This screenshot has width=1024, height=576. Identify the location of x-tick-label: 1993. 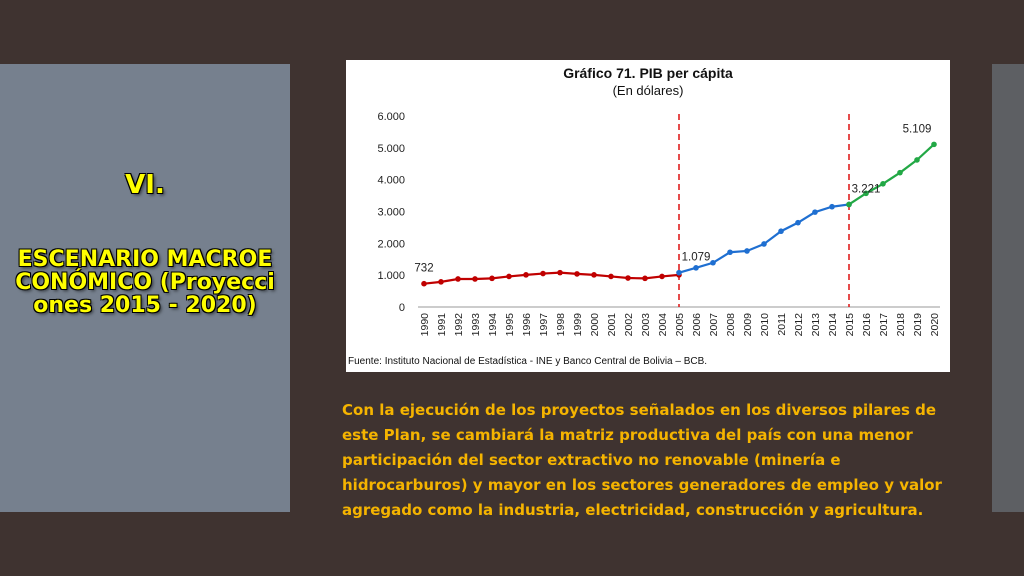
(476, 325).